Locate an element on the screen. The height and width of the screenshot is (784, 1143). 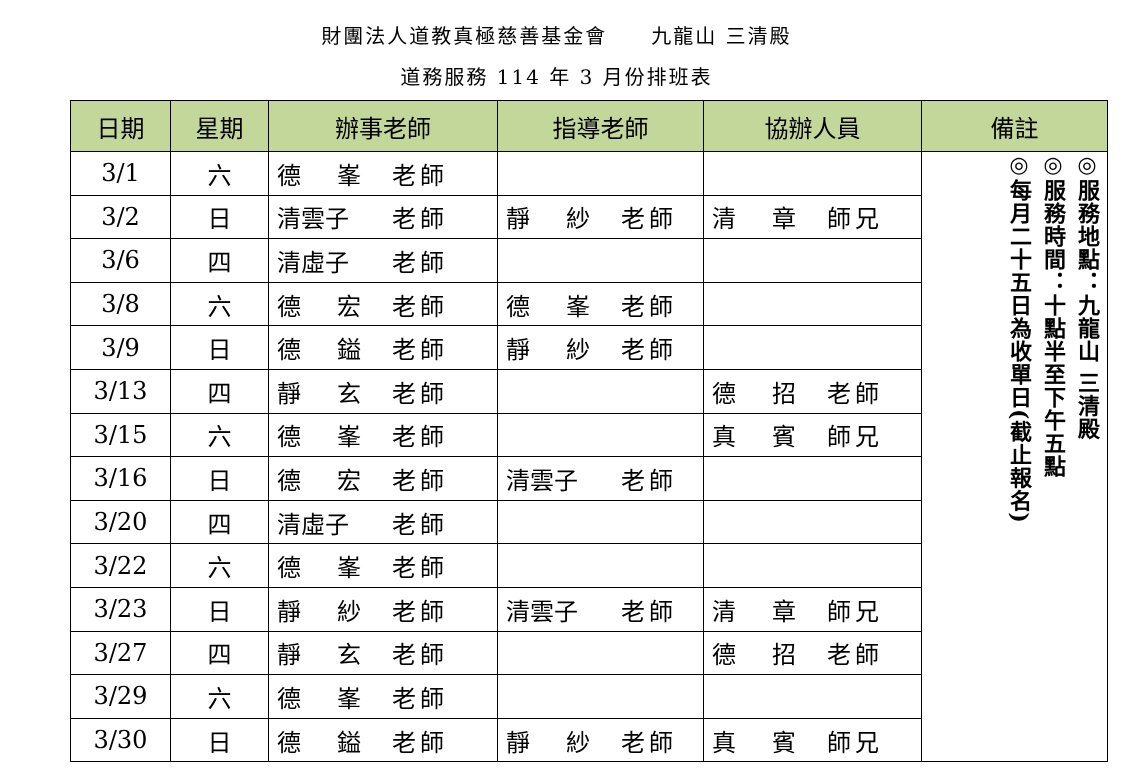
table-row: 3/30 日德鎰 老師 靜紗 老師 真賓 師兄 is located at coordinates (589, 740).